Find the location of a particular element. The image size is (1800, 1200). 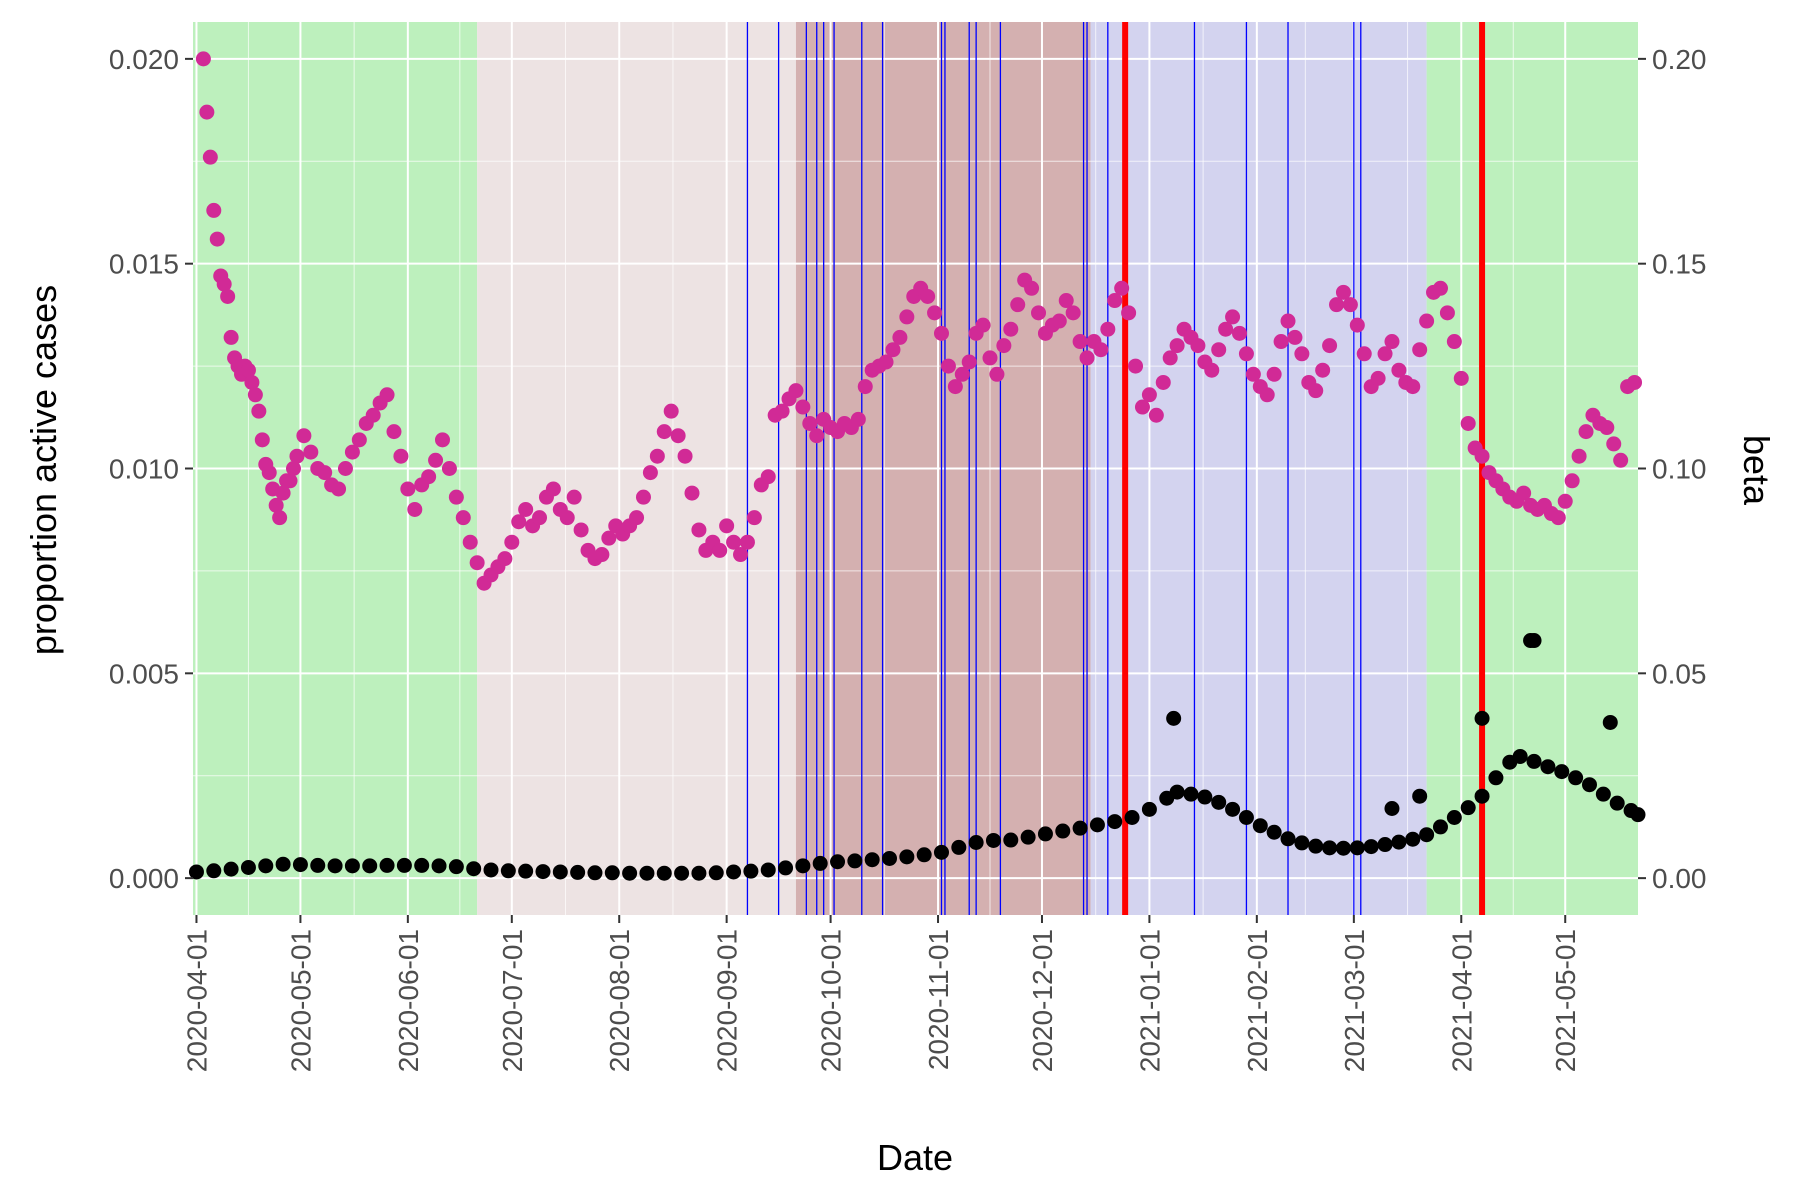

y-tick-label-left: 0.005 is located at coordinates (144, 673).